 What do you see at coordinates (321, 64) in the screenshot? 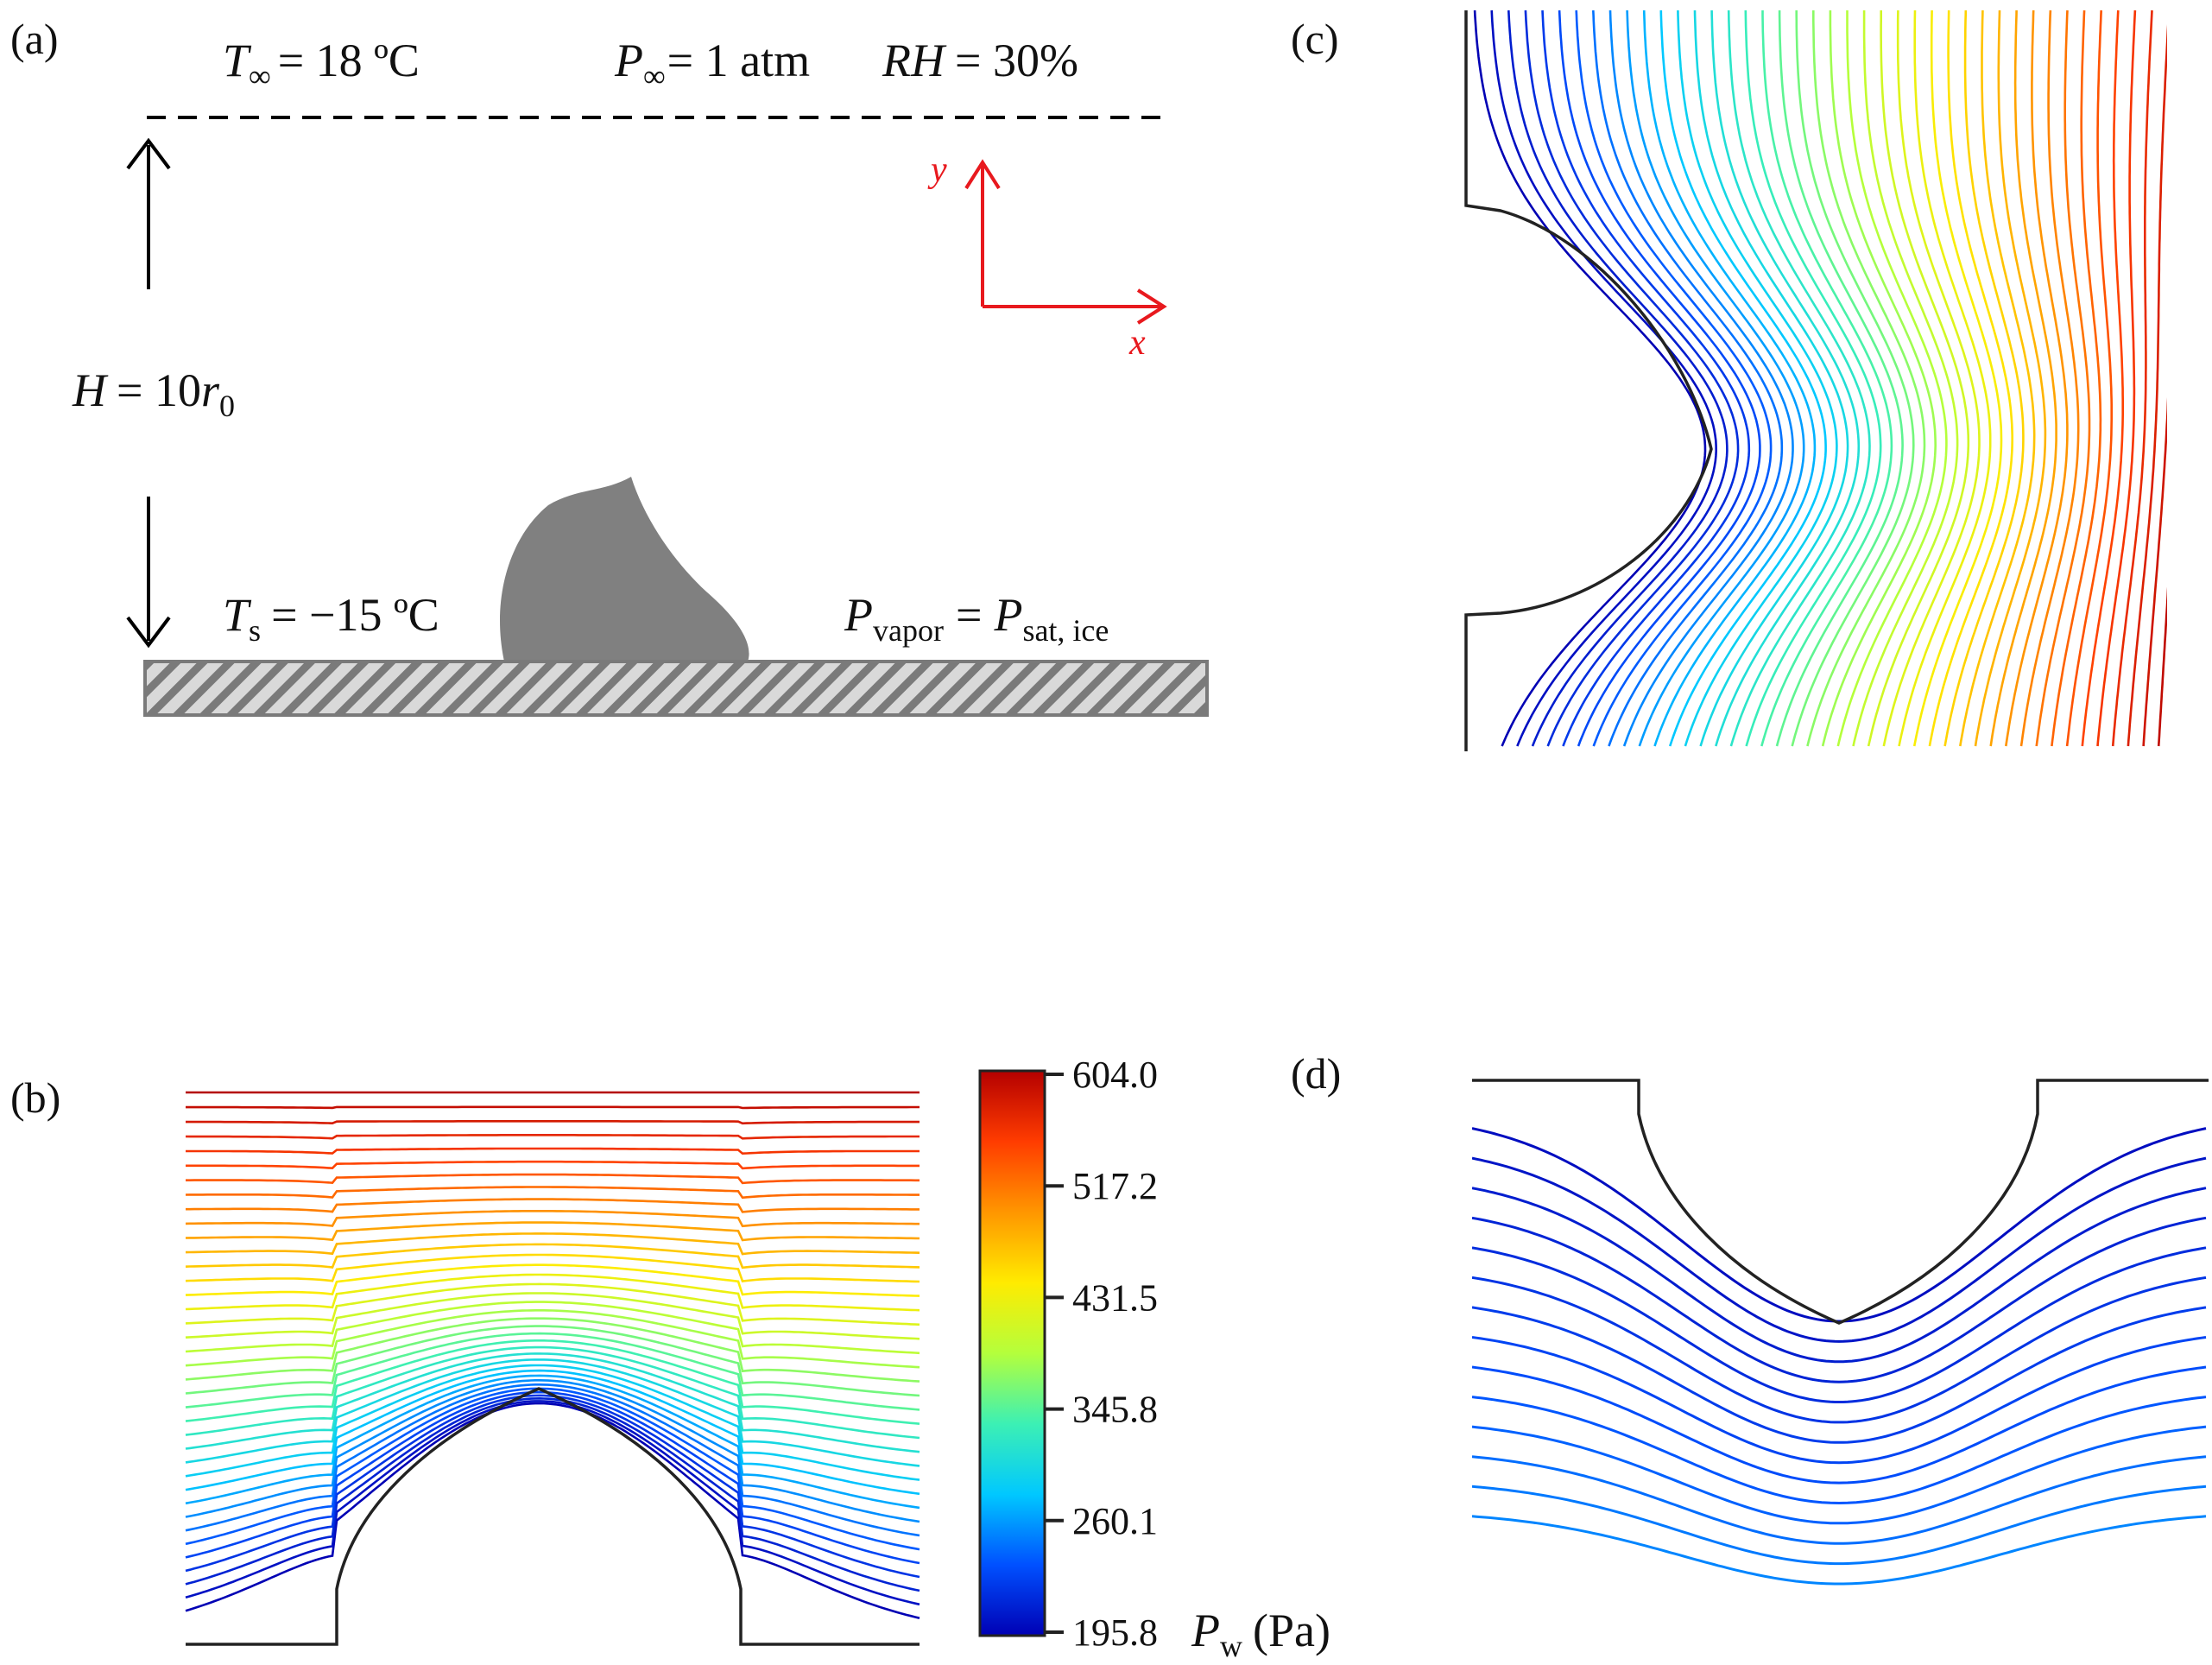
I see `t-inf-label: T∞ = 18 ºC` at bounding box center [321, 64].